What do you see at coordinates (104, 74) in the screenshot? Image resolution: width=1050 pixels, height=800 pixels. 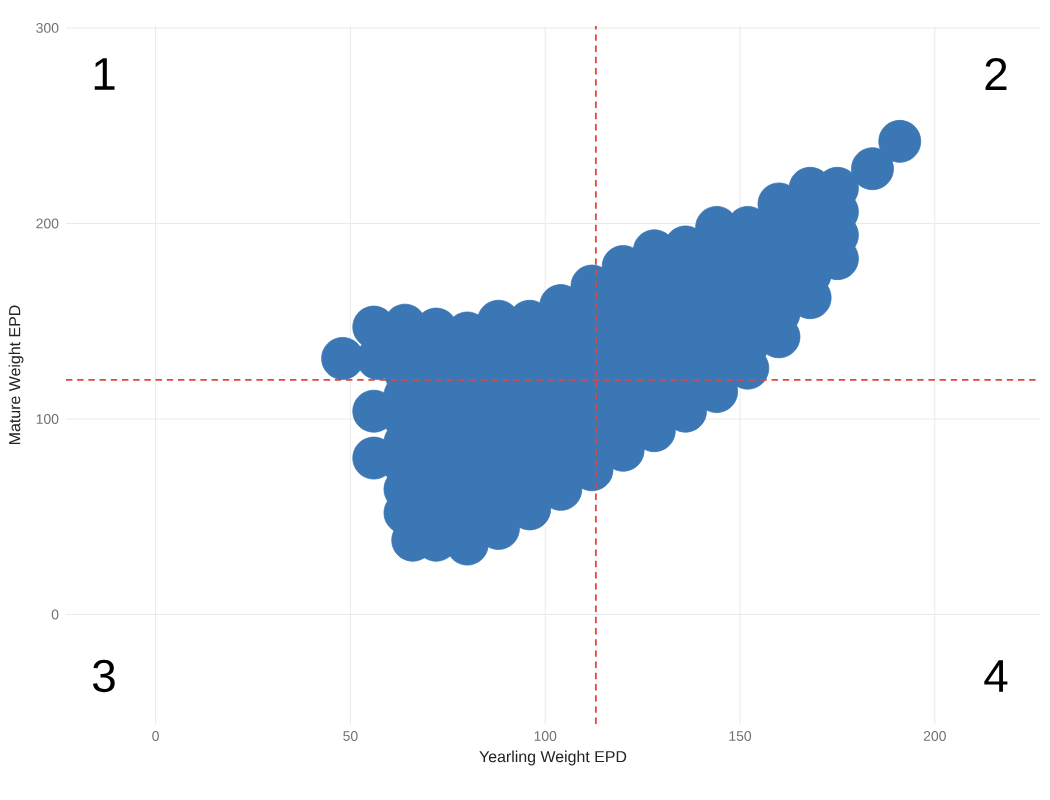 I see `annotation: 1` at bounding box center [104, 74].